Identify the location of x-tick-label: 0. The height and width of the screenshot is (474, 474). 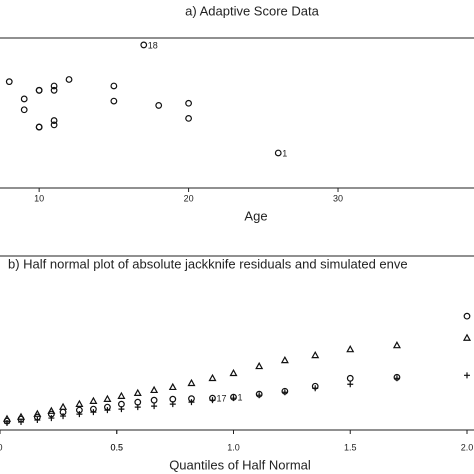
(1, 447).